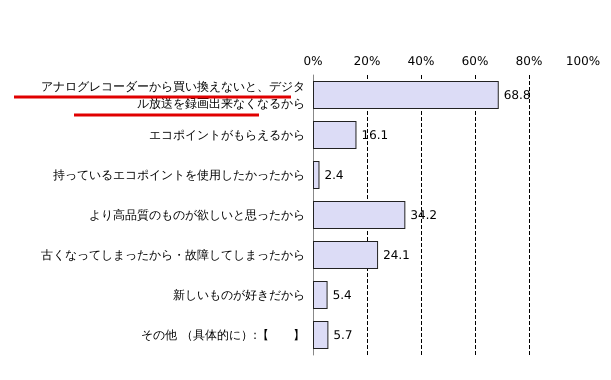 This screenshot has height=380, width=611. I want to click on y-tick-label: より高品質のものが欲しいと思ったから, so click(197, 215).